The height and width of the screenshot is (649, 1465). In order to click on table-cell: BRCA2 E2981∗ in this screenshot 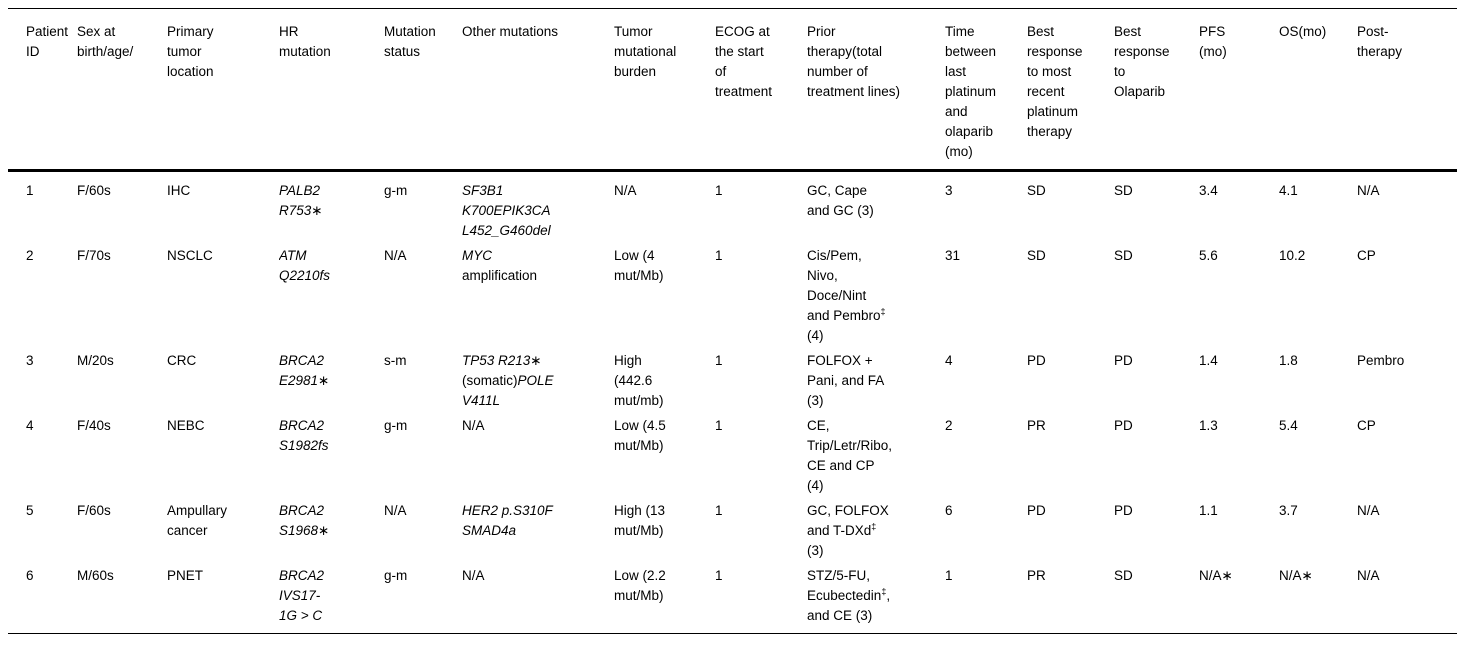, I will do `click(331, 383)`.